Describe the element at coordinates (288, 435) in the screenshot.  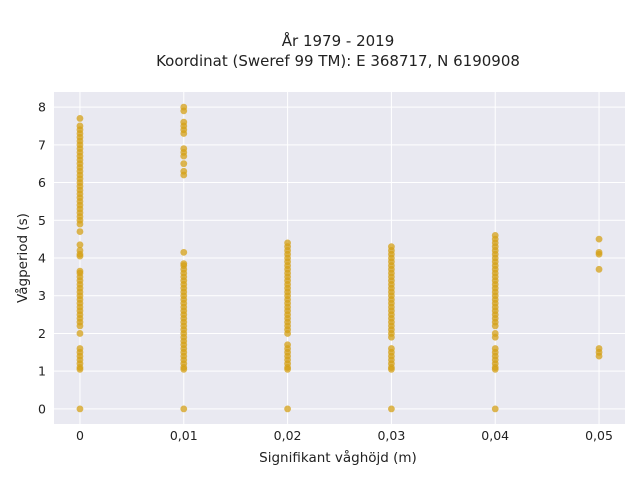
I see `x-tick-label: 0,02` at that location.